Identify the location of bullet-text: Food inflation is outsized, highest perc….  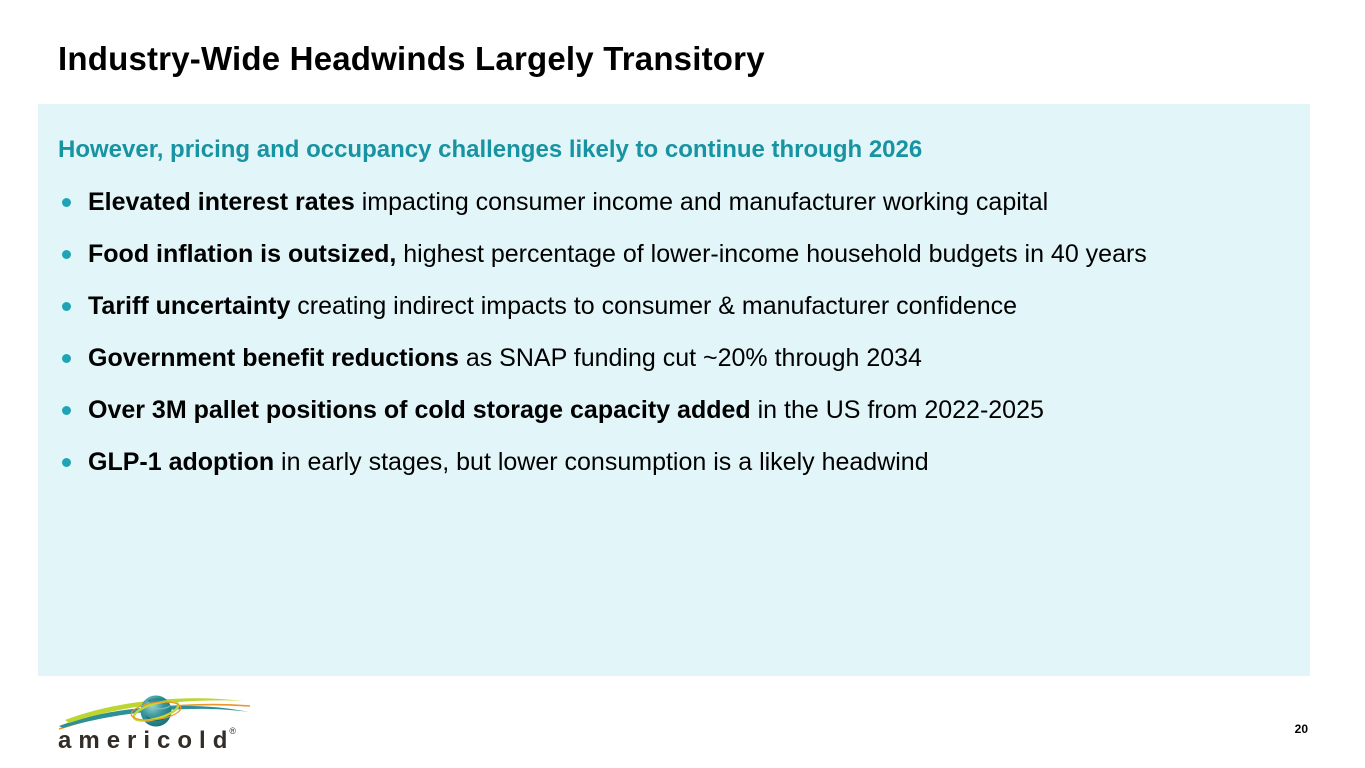
(617, 254).